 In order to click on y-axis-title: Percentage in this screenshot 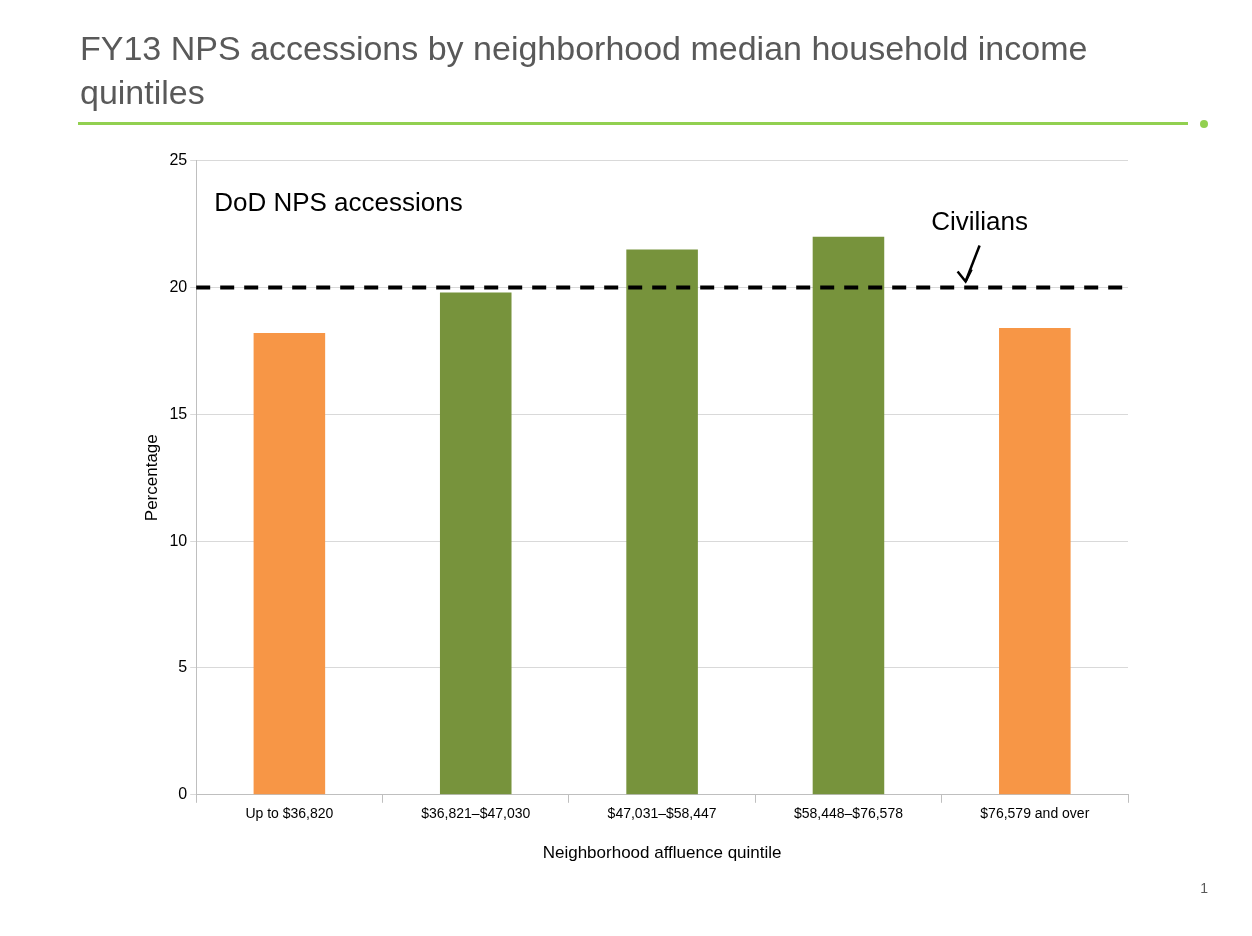, I will do `click(151, 478)`.